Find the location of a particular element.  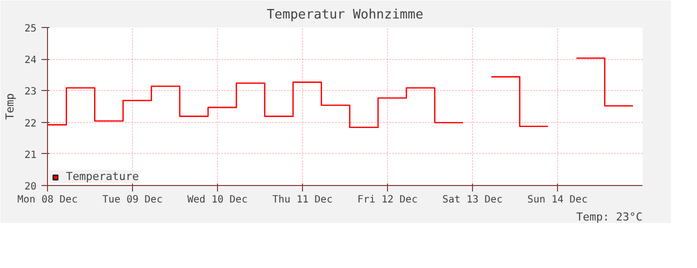

chart-title: Temperatur Wohnzimme is located at coordinates (345, 15).